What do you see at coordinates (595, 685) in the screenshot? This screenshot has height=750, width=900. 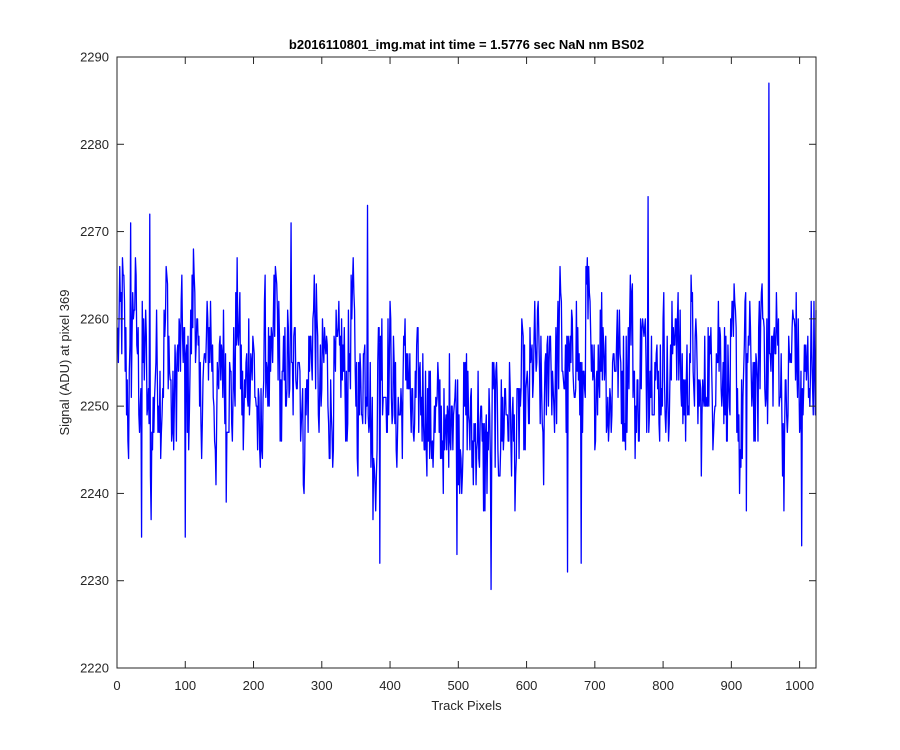 I see `x-tick-label: 700` at bounding box center [595, 685].